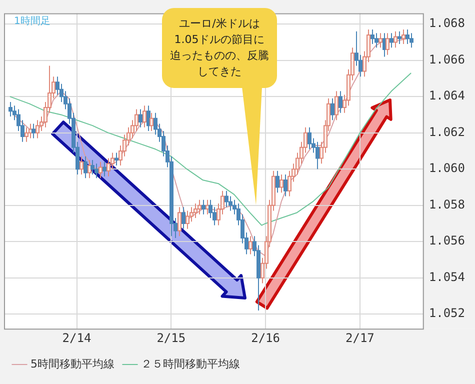  Describe the element at coordinates (446, 59) in the screenshot. I see `y-tick-label: 1.066` at that location.